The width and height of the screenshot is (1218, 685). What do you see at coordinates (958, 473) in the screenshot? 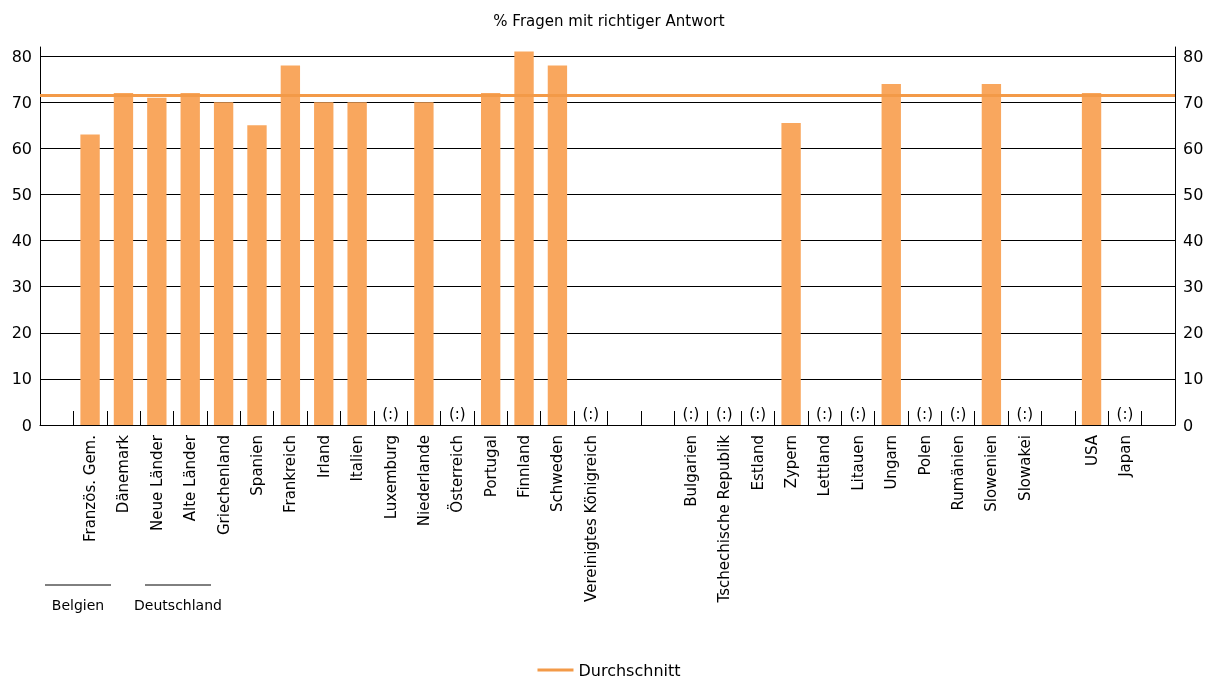
I see `x-tick-label: Rumänien` at bounding box center [958, 473].